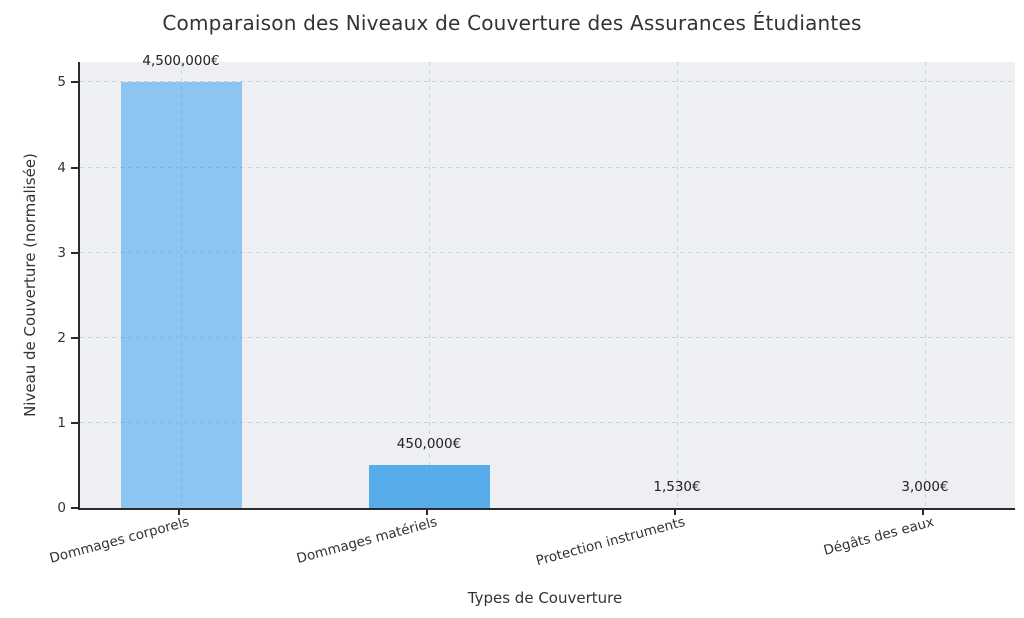 This screenshot has width=1024, height=618. What do you see at coordinates (429, 444) in the screenshot?
I see `bar-value-label: 450,000€` at bounding box center [429, 444].